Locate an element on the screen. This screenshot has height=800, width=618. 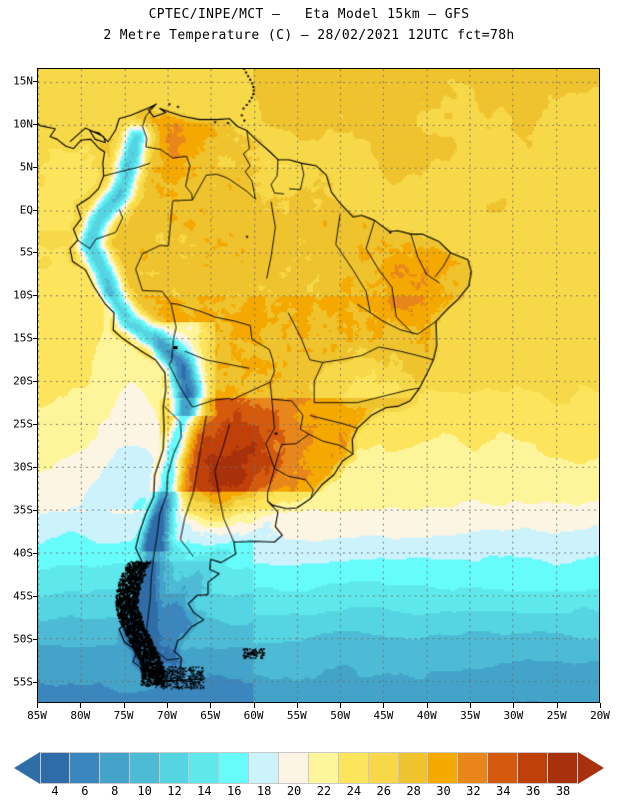
colorbar-bins is located at coordinates (309, 768).